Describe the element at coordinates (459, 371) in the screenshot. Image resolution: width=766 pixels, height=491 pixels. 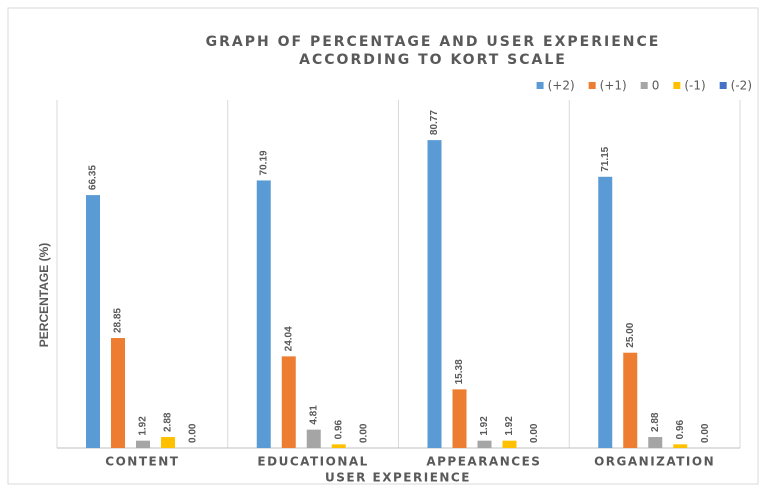
I see `value-label: 15.38` at that location.